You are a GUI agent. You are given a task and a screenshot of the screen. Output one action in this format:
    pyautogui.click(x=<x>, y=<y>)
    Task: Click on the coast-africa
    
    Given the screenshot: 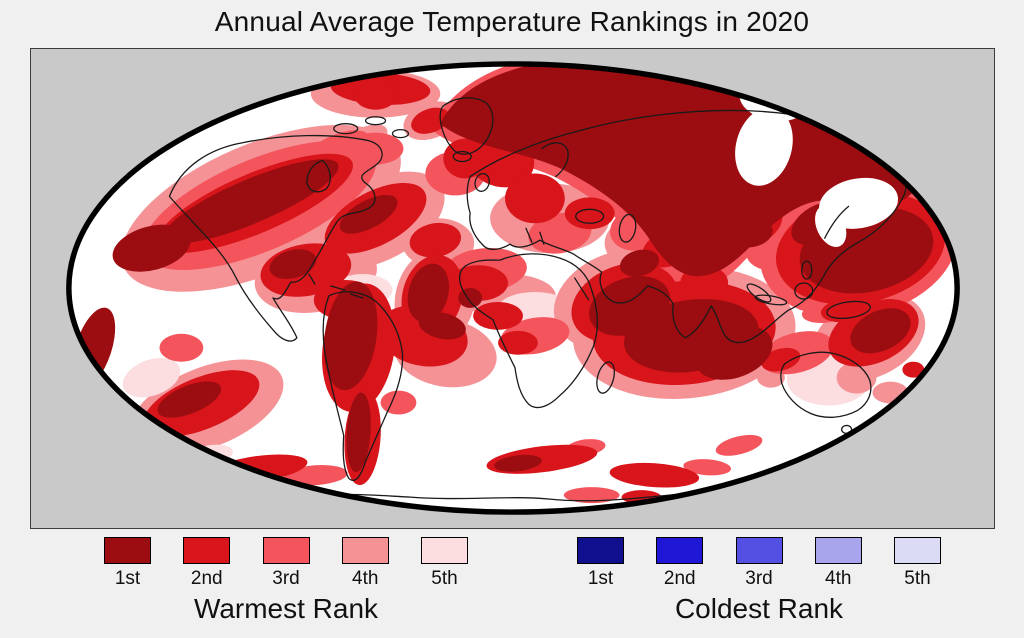 What is the action you would take?
    pyautogui.click(x=528, y=331)
    